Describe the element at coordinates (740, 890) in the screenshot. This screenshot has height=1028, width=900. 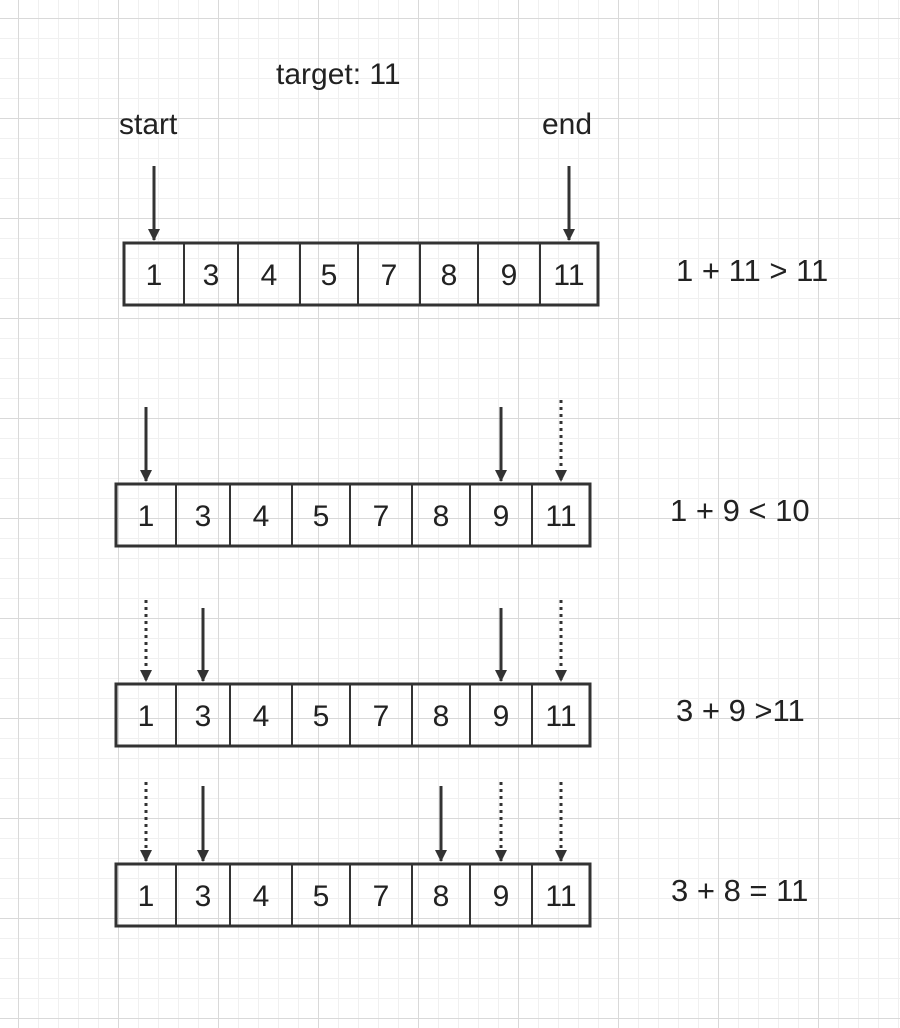
I see `row-4-comparison: 3 + 8 = 11` at that location.